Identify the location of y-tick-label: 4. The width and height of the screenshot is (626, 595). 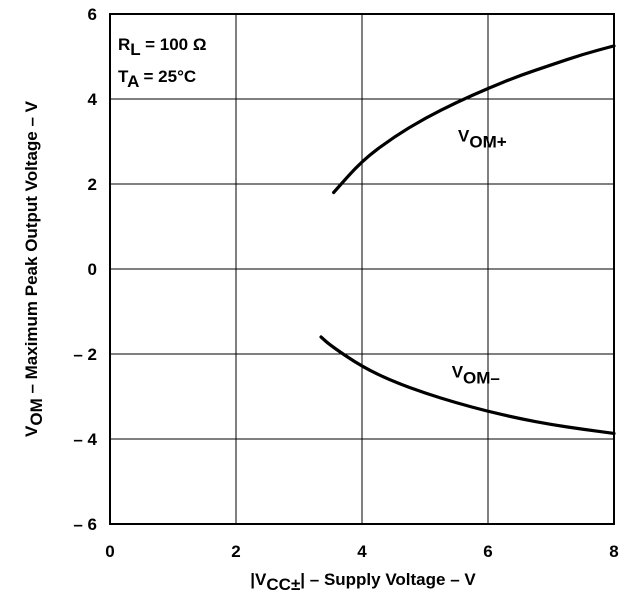
(93, 99).